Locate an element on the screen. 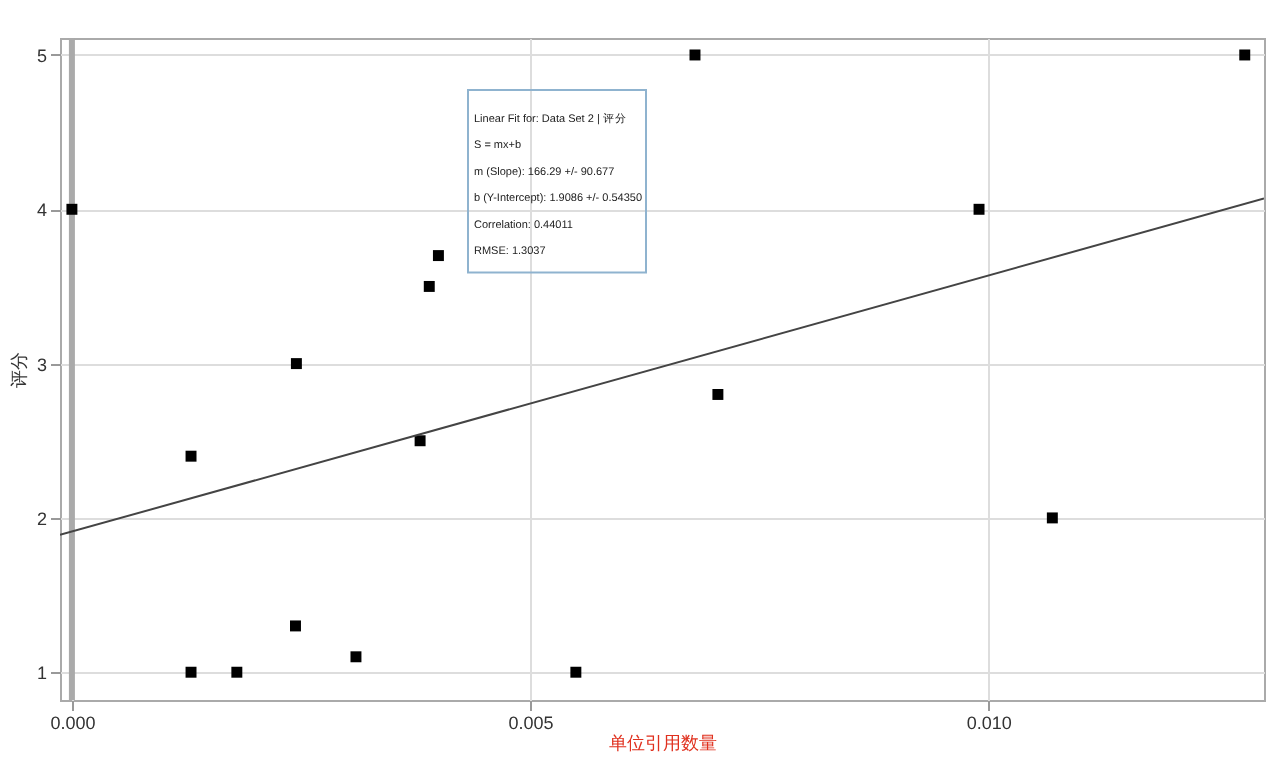  x-tick-label: 0.000 is located at coordinates (73, 723).